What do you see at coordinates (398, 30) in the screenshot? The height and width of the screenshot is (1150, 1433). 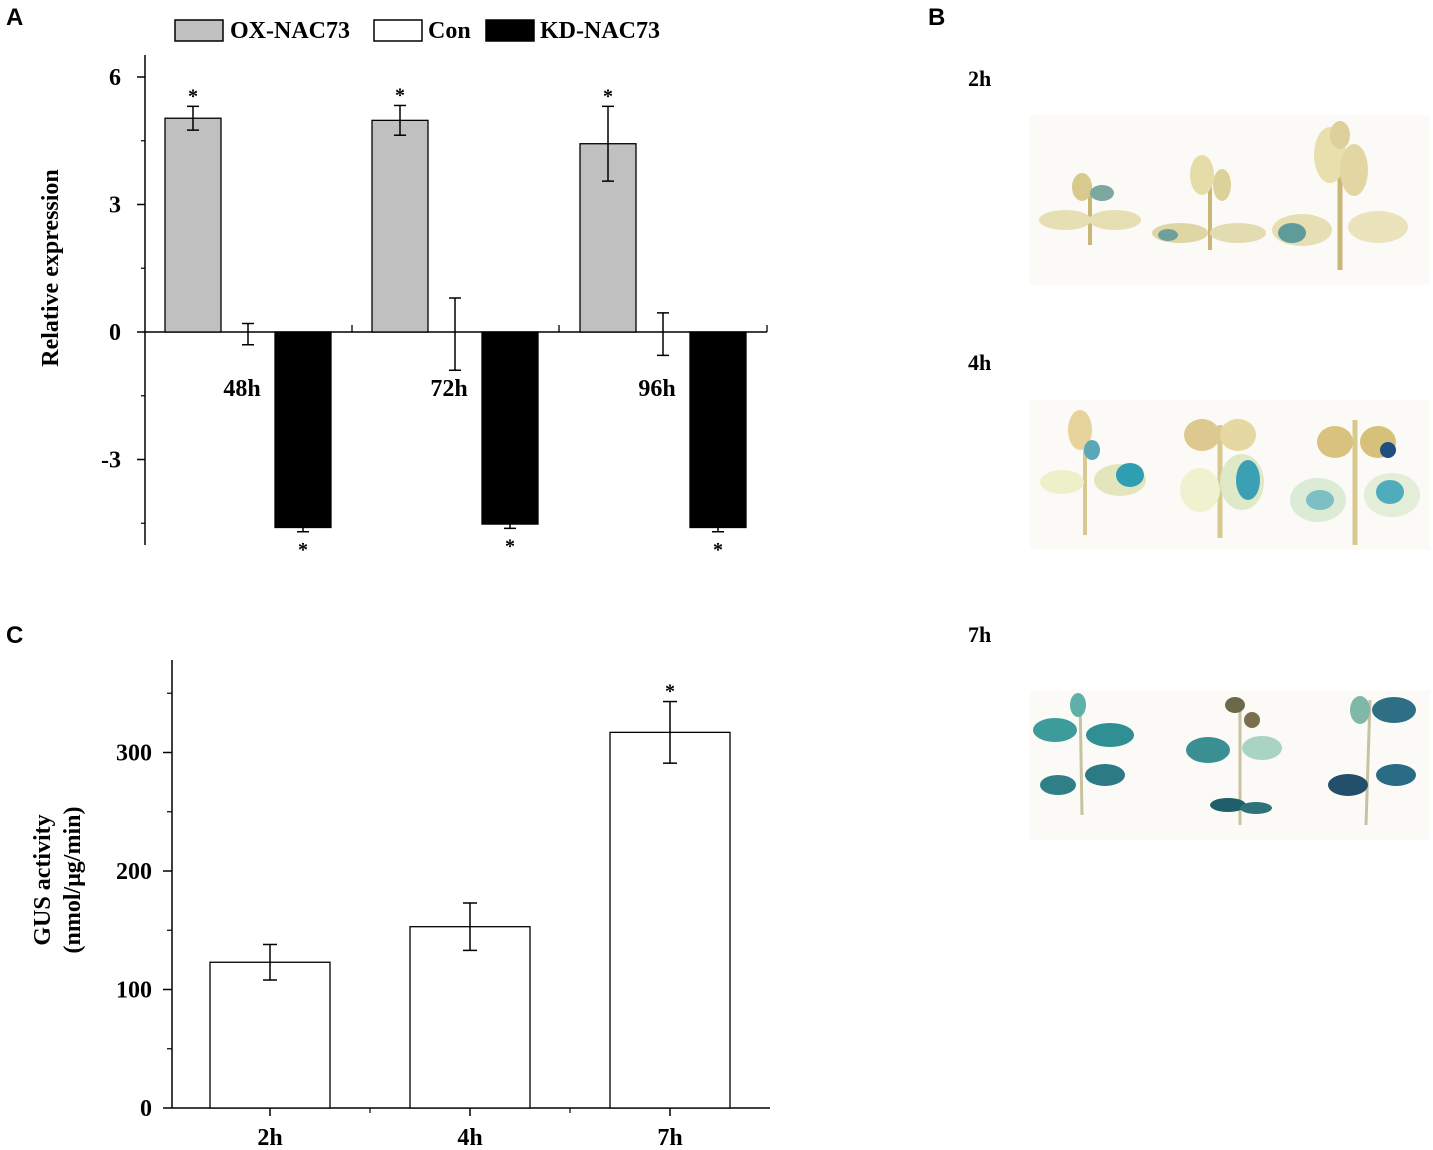 I see `legend-swatch-con` at bounding box center [398, 30].